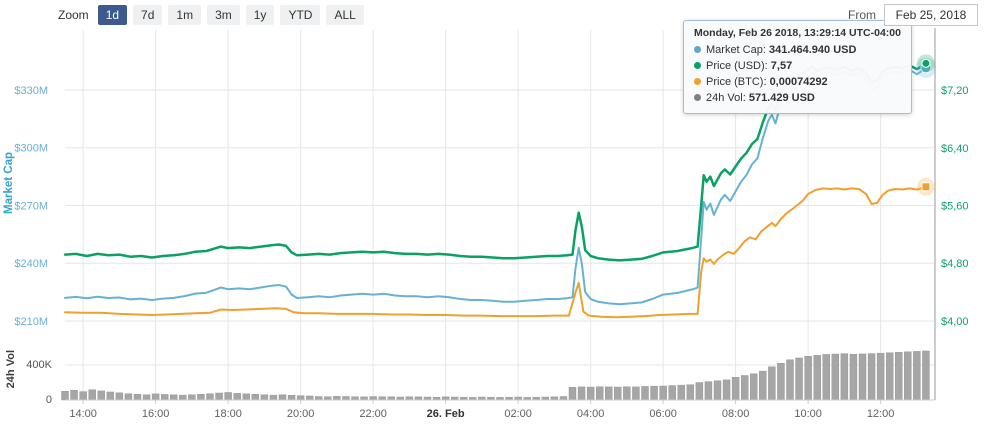 This screenshot has height=435, width=986. Describe the element at coordinates (11, 369) in the screenshot. I see `volume-axis-title: 24h Vol` at that location.